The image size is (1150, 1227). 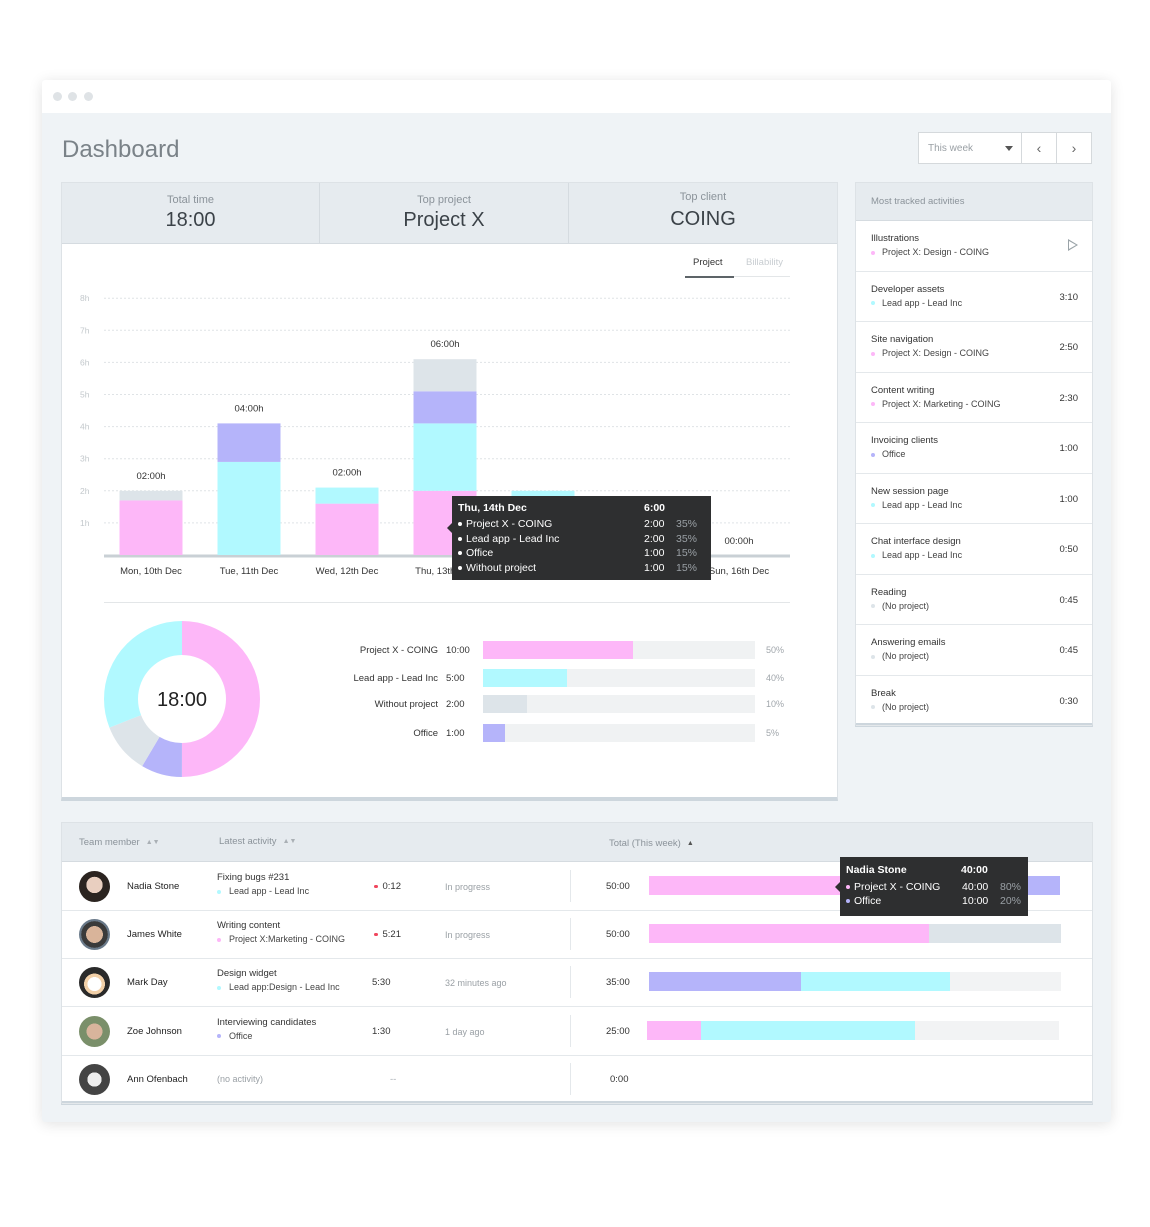 What do you see at coordinates (974, 600) in the screenshot?
I see `activity-item: Reading (No project) 0:45` at bounding box center [974, 600].